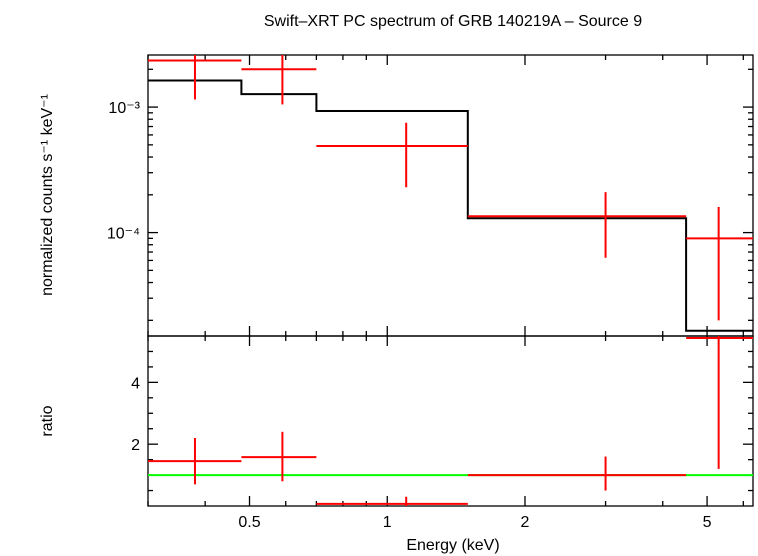 The height and width of the screenshot is (556, 758). I want to click on x-tick-label: 0.5, so click(249, 522).